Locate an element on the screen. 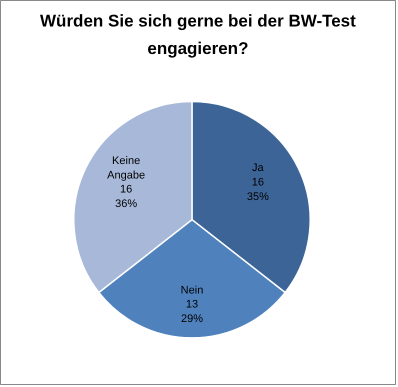  data-label: 13 29% is located at coordinates (192, 312).